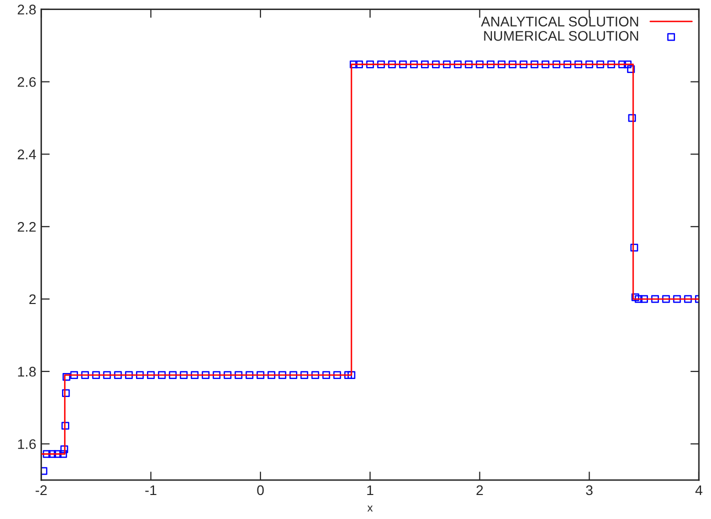 This screenshot has width=711, height=519. I want to click on y-tick-label: 2.6, so click(27, 82).